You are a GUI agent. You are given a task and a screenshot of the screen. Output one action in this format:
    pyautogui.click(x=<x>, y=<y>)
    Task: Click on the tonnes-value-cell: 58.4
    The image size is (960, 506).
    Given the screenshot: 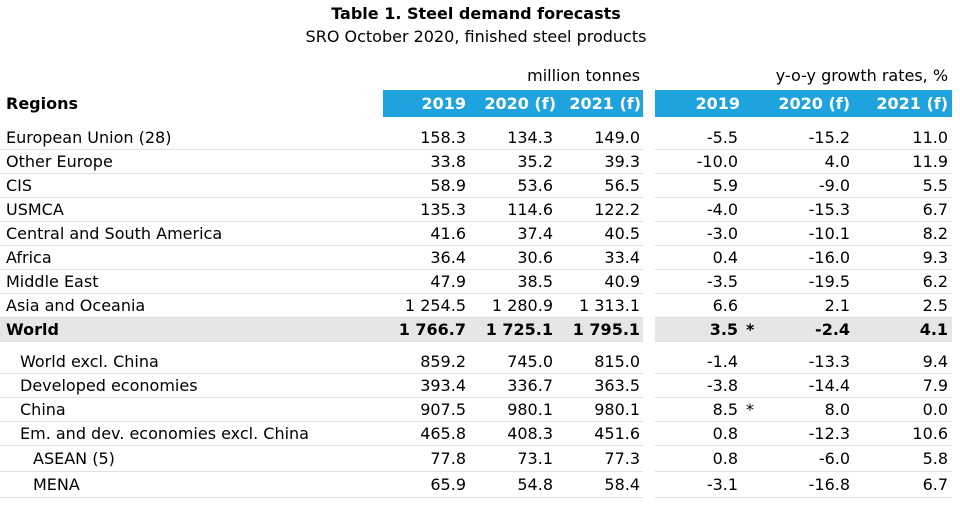 What is the action you would take?
    pyautogui.click(x=600, y=484)
    